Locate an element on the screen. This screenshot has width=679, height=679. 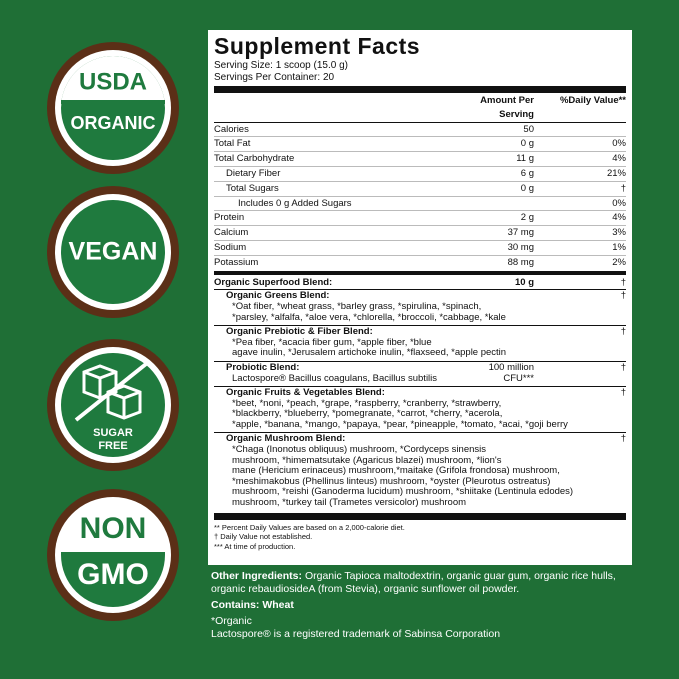
footnote: † Daily Value not established. is located at coordinates (263, 537).